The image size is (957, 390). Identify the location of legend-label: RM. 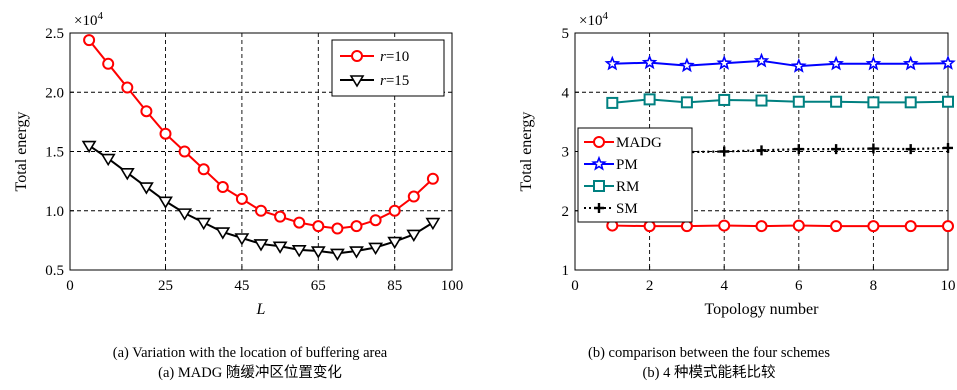
(627, 187).